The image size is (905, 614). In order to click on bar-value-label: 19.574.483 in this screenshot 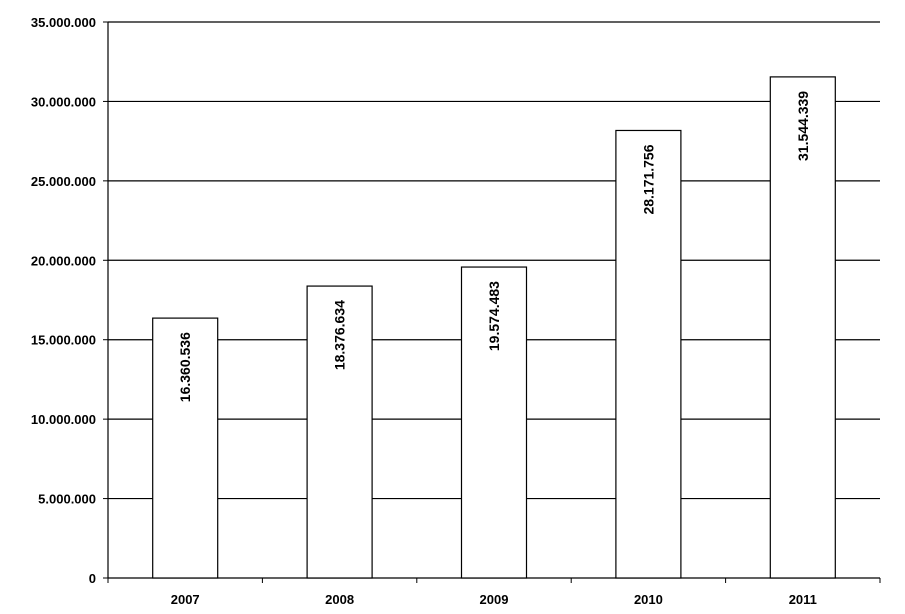, I will do `click(494, 316)`.